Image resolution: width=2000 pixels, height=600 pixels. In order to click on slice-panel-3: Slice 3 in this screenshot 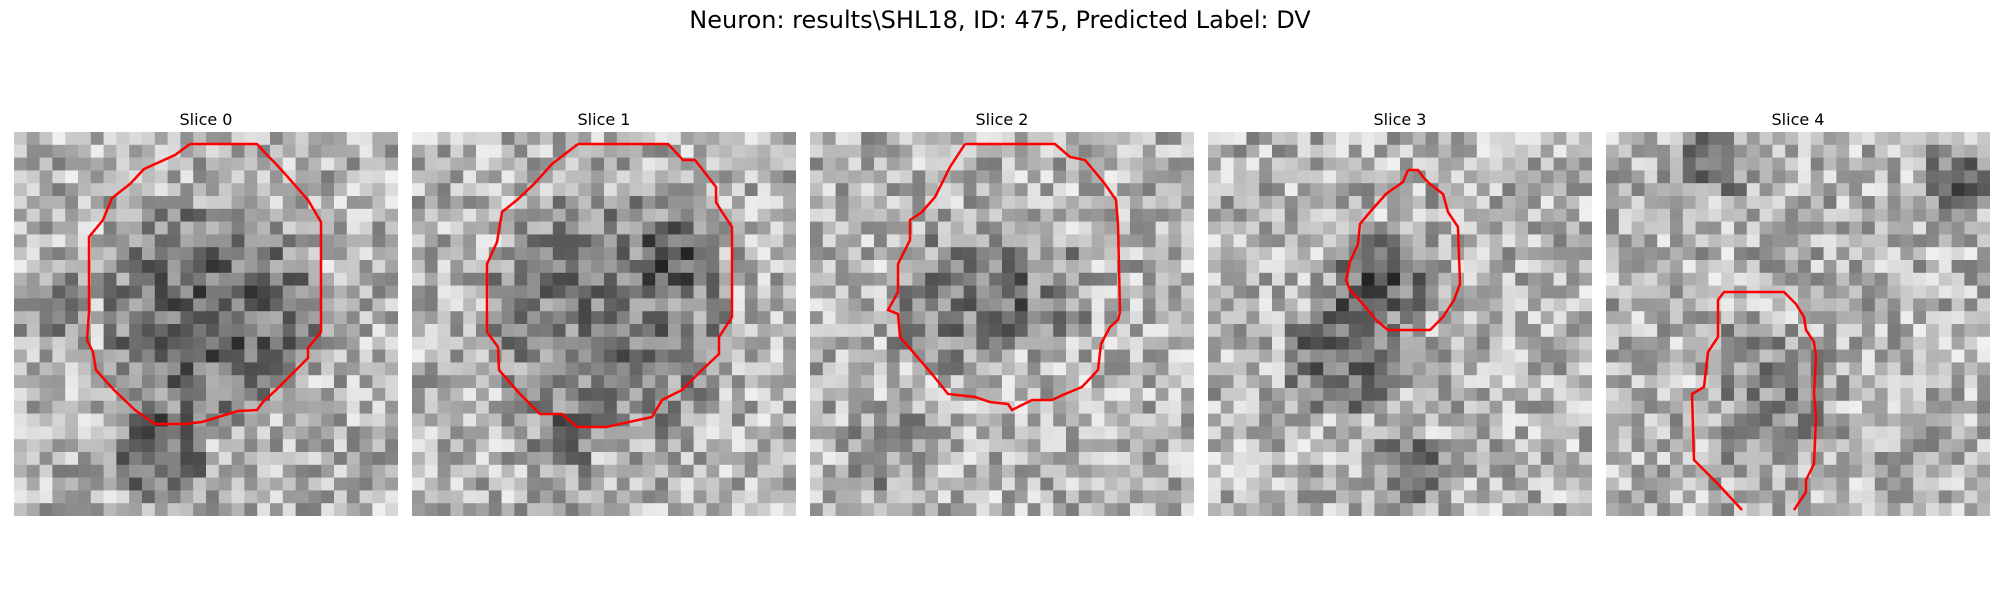, I will do `click(1400, 312)`.